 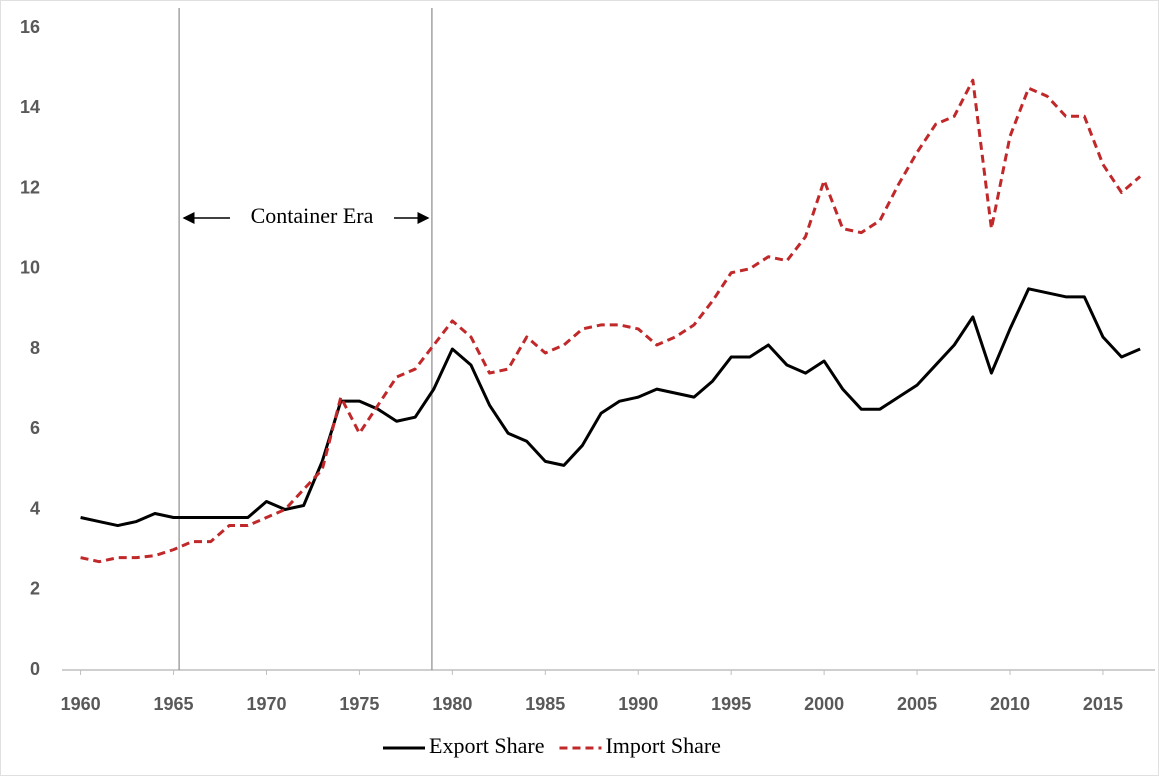 What do you see at coordinates (1103, 704) in the screenshot?
I see `x-tick-label: 2015` at bounding box center [1103, 704].